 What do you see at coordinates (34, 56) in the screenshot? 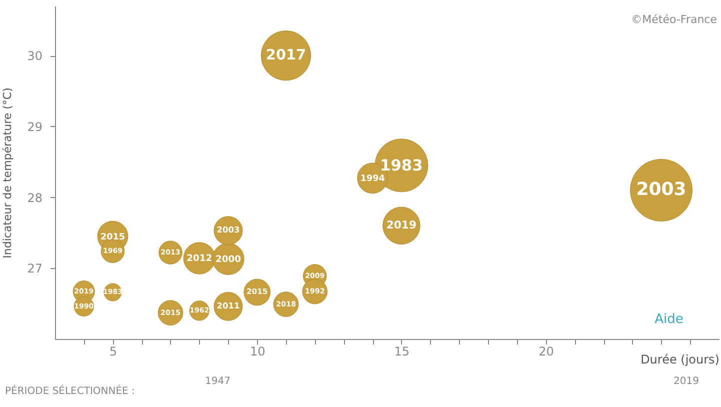
I see `y-tick-label: 30` at bounding box center [34, 56].